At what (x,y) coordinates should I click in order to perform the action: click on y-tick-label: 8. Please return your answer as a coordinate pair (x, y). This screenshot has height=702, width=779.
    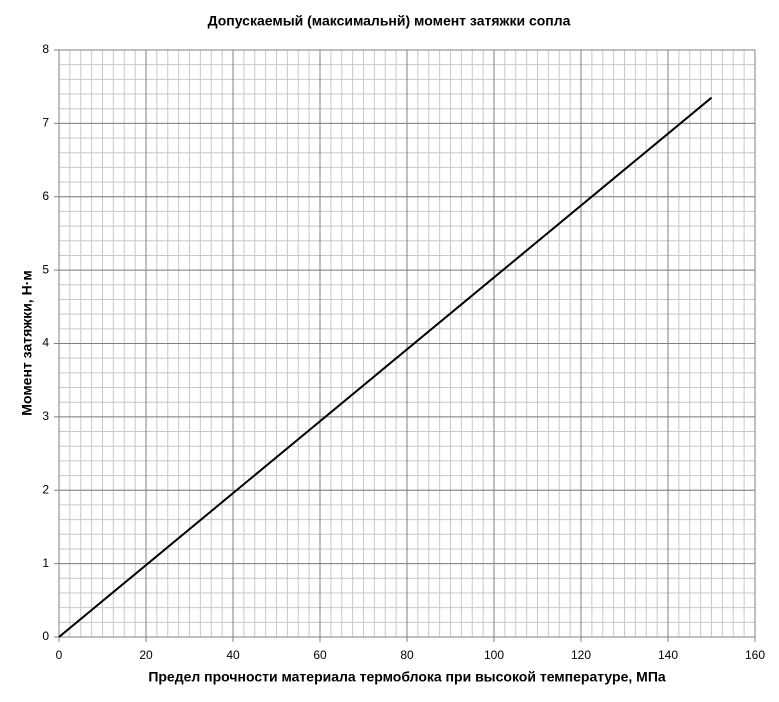
    Looking at the image, I should click on (45, 49).